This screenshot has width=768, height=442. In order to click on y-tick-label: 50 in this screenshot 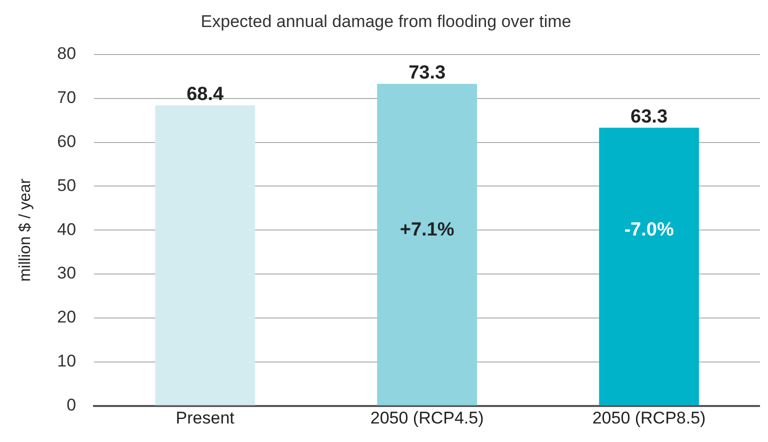, I will do `click(66, 185)`.